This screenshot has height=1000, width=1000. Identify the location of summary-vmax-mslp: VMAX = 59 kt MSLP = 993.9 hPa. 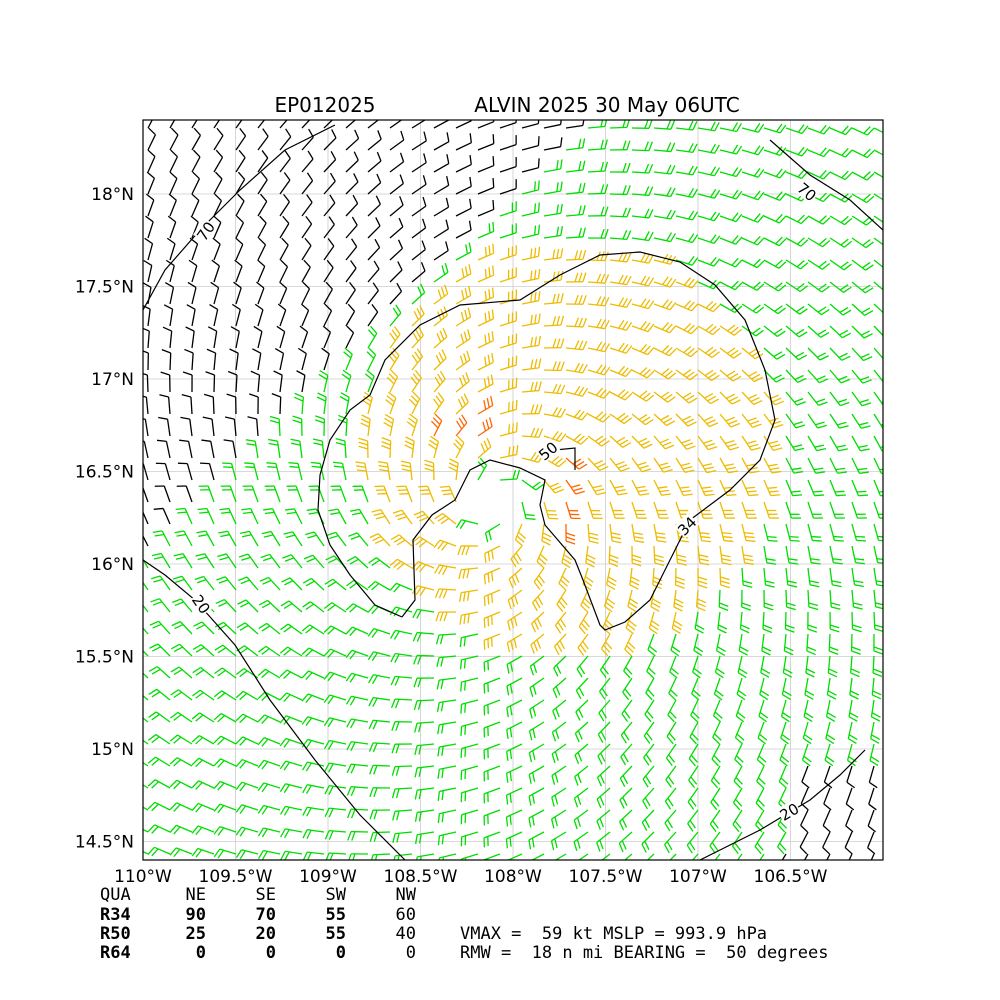
(613, 934).